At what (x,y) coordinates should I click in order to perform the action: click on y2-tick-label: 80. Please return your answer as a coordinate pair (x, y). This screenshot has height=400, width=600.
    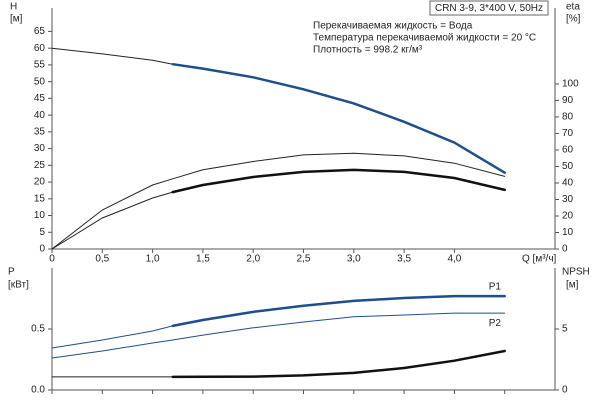
    Looking at the image, I should click on (568, 117).